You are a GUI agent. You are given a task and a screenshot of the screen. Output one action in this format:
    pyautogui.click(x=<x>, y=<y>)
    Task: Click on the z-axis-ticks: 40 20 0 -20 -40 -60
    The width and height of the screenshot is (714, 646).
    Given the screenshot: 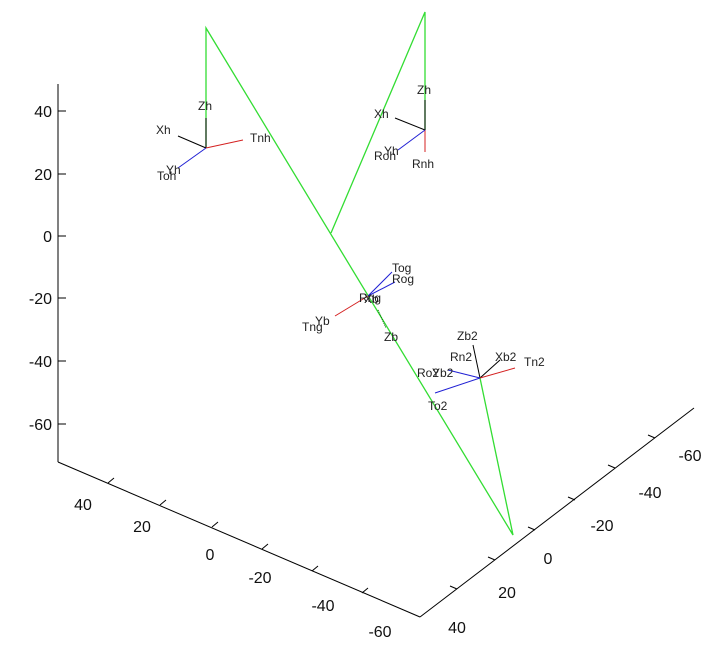 What is the action you would take?
    pyautogui.click(x=47, y=269)
    